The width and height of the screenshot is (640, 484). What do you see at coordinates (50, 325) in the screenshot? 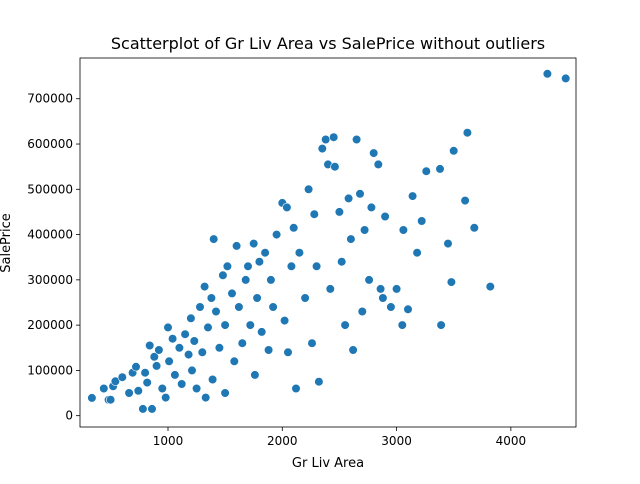
I see `y-tick-label: 200000` at bounding box center [50, 325].